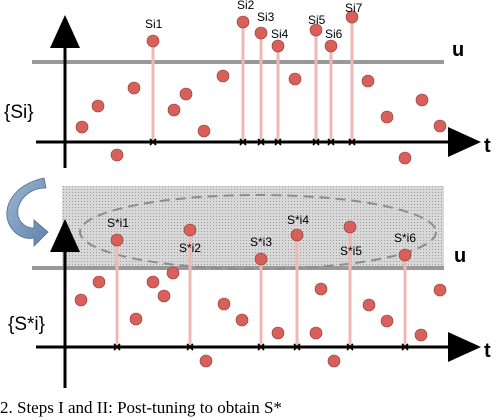 This screenshot has height=420, width=502. I want to click on label-s-i4: S*i4, so click(298, 220).